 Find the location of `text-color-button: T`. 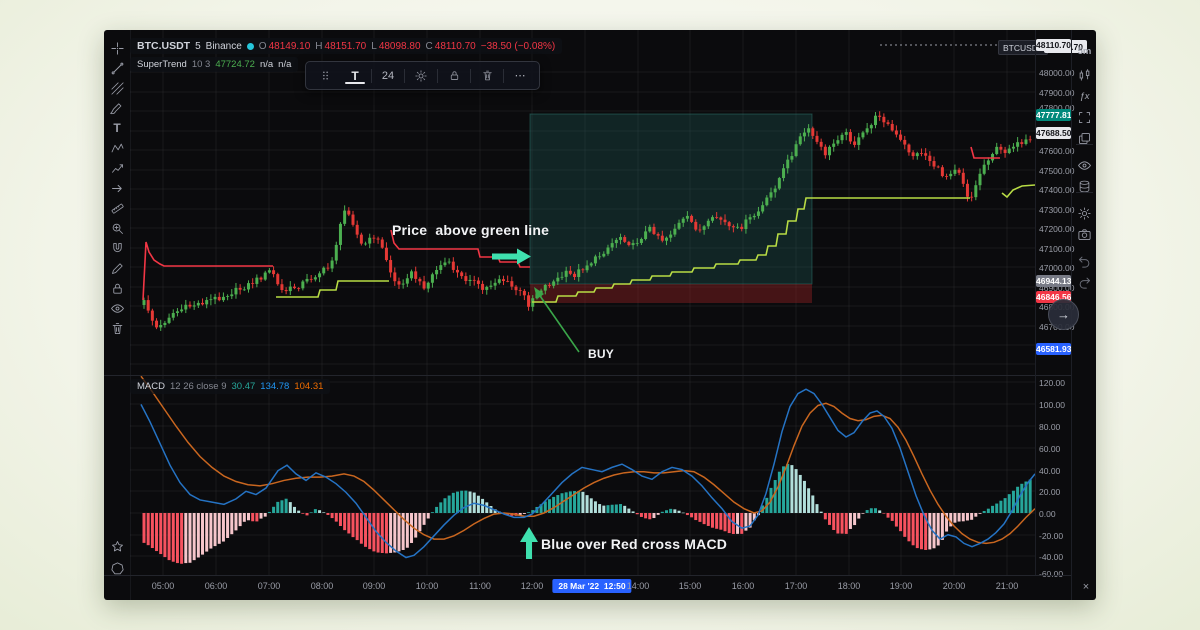

text-color-button: T is located at coordinates (355, 75).